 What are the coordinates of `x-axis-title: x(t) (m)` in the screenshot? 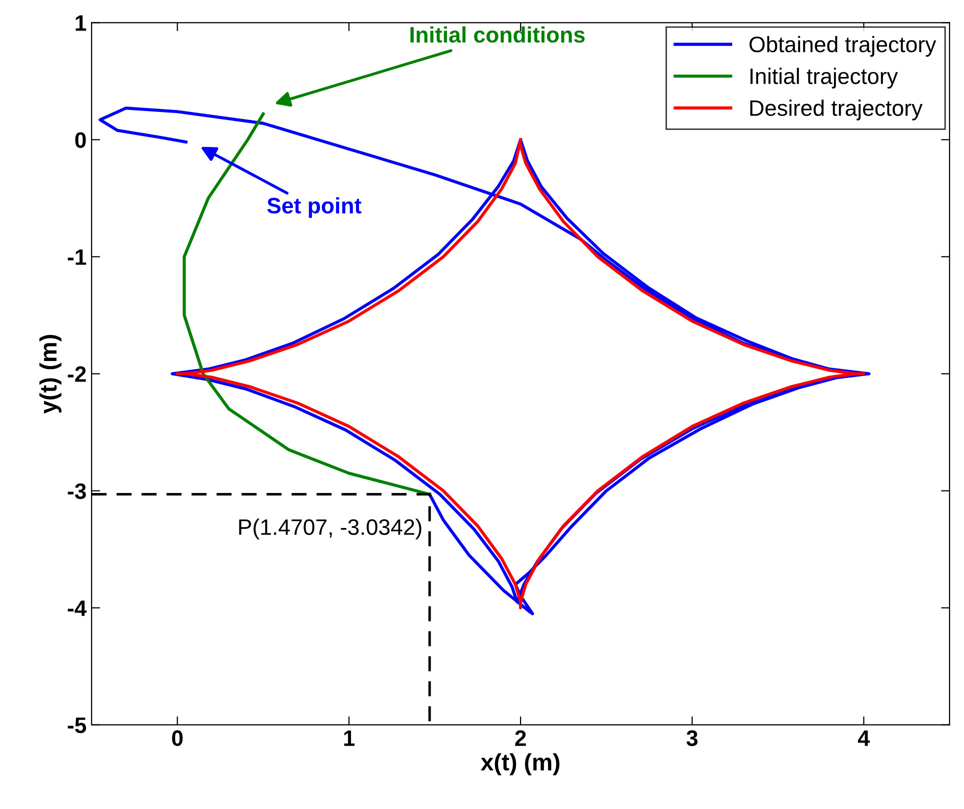 It's located at (520, 764).